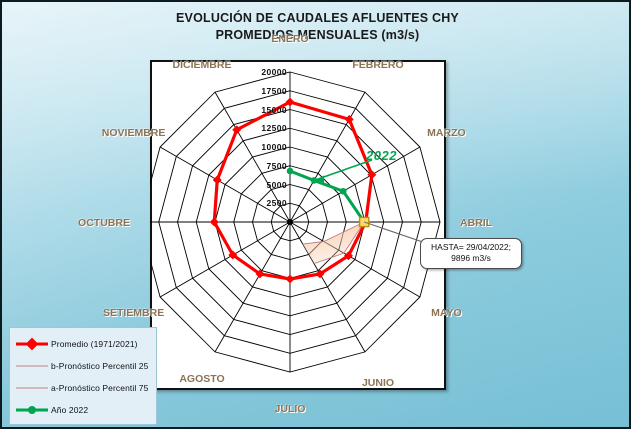 The width and height of the screenshot is (631, 429). What do you see at coordinates (290, 409) in the screenshot?
I see `month-label-julio: JULIO` at bounding box center [290, 409].